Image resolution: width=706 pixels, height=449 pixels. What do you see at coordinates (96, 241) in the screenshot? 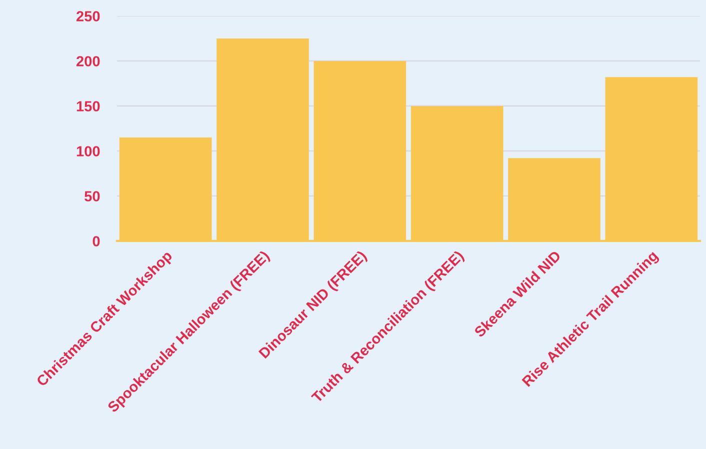
I see `y-tick-label: 0` at bounding box center [96, 241].